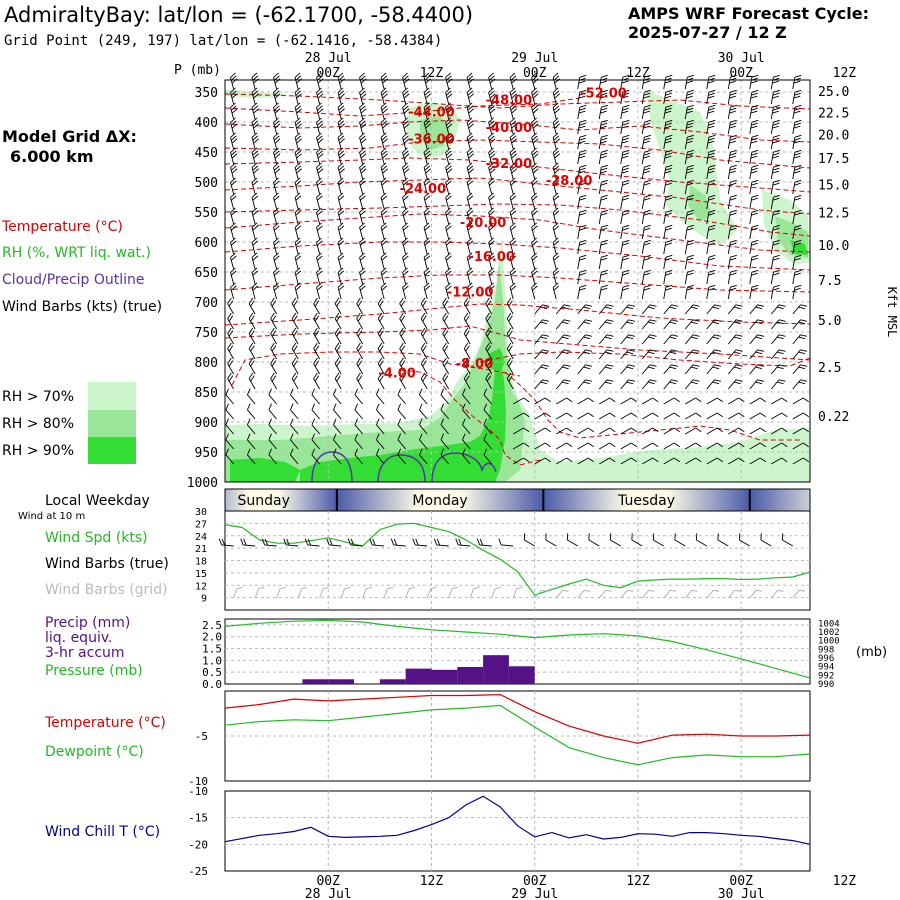 This screenshot has width=900, height=900. What do you see at coordinates (852, 501) in the screenshot?
I see `weekday-label: Wednesday` at bounding box center [852, 501].